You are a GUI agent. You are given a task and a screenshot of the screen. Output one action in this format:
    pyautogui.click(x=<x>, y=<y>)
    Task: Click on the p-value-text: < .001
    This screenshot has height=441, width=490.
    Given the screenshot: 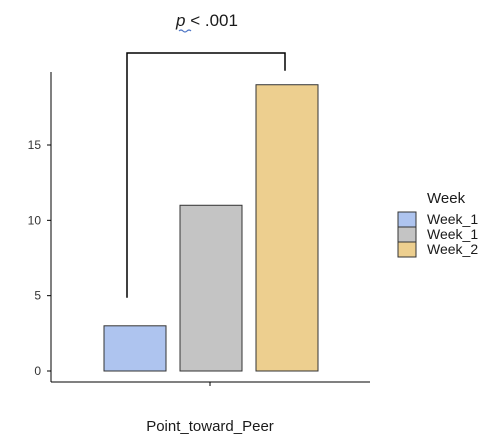 What is the action you would take?
    pyautogui.click(x=212, y=20)
    